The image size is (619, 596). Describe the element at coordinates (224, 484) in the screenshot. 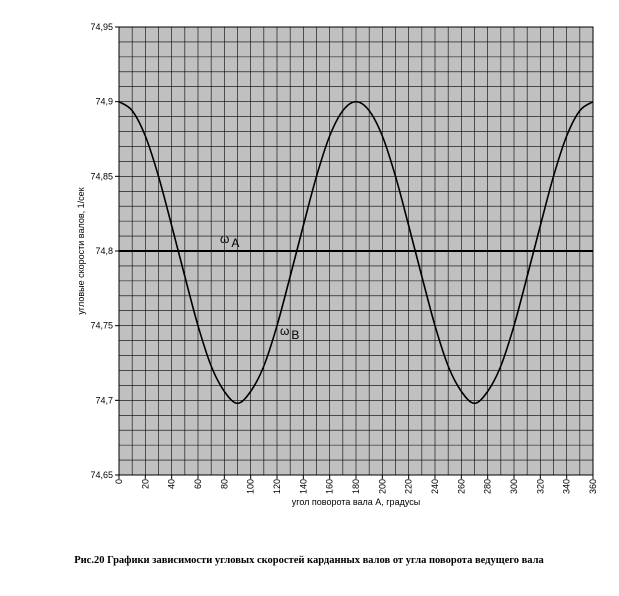

I see `x-tick-label: 80` at that location.